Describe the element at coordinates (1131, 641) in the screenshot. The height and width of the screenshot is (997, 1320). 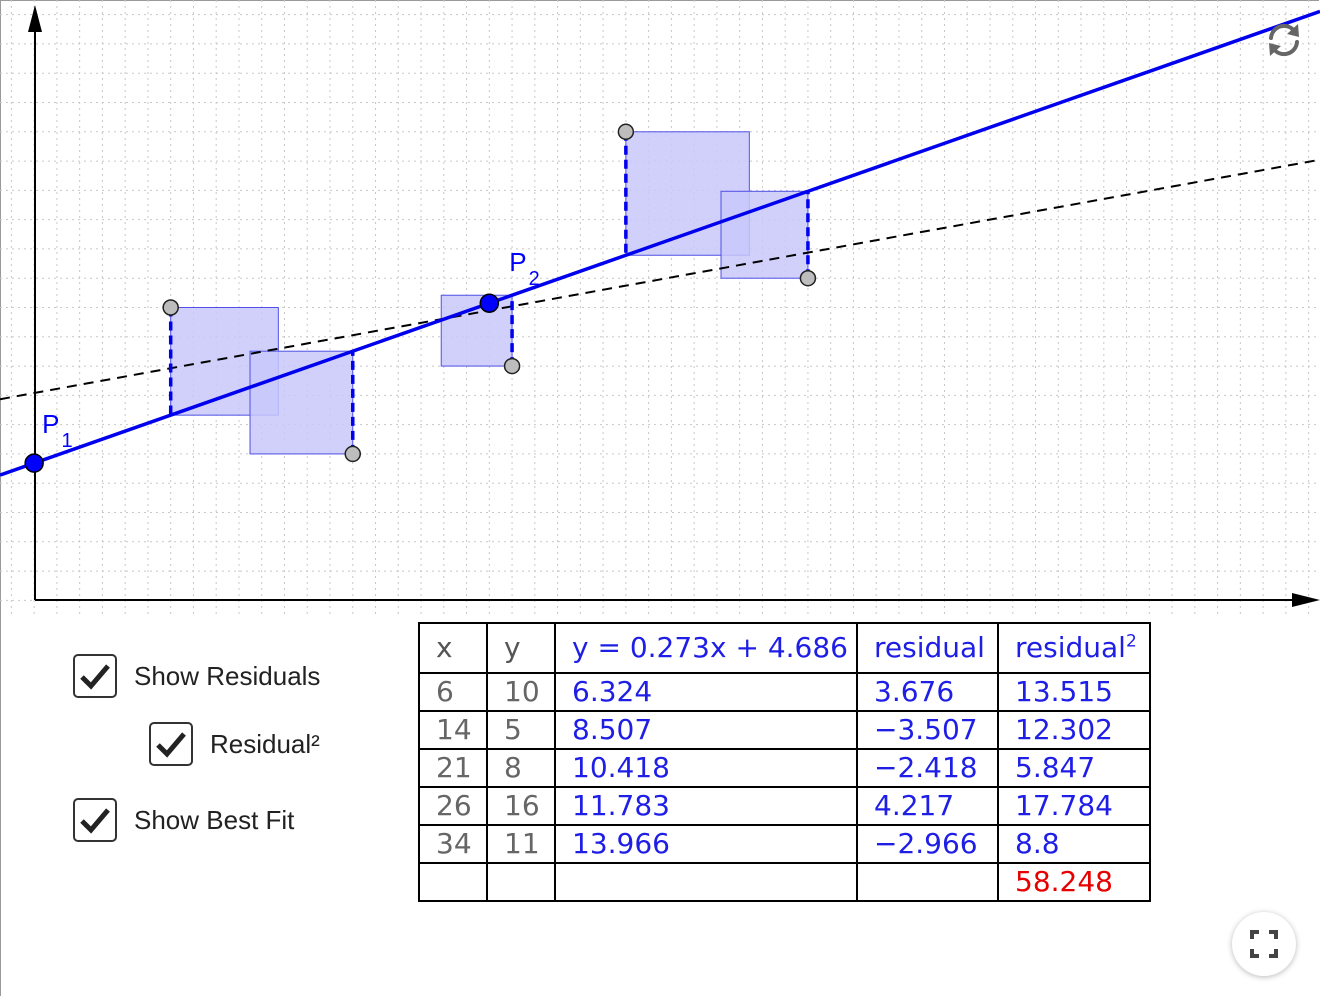
I see `header-residual-squared-exponent: 2` at that location.